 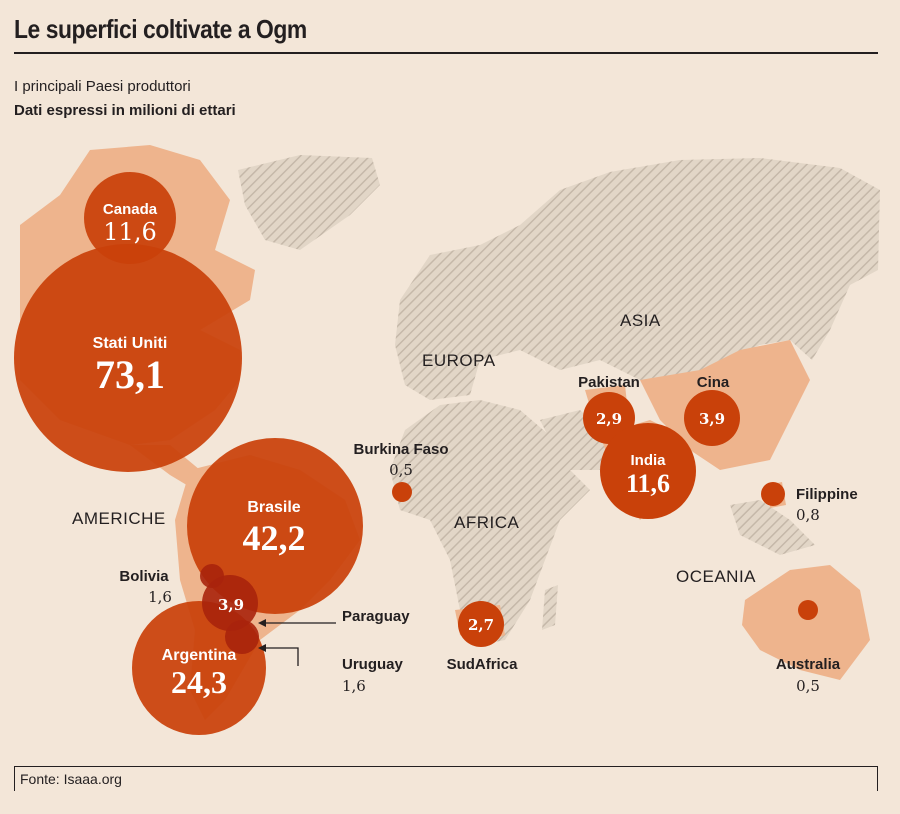 I want to click on label-usa-name: Stati Uniti, so click(x=130, y=343).